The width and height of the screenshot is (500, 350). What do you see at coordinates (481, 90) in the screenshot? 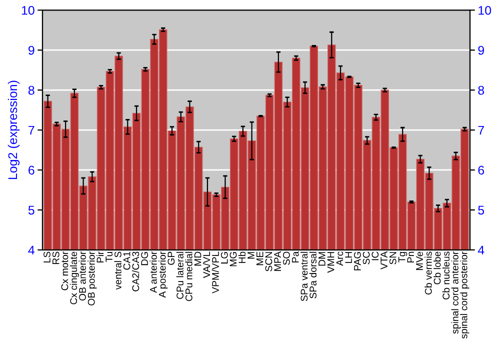
I see `y2-tick-label: 8` at bounding box center [481, 90].